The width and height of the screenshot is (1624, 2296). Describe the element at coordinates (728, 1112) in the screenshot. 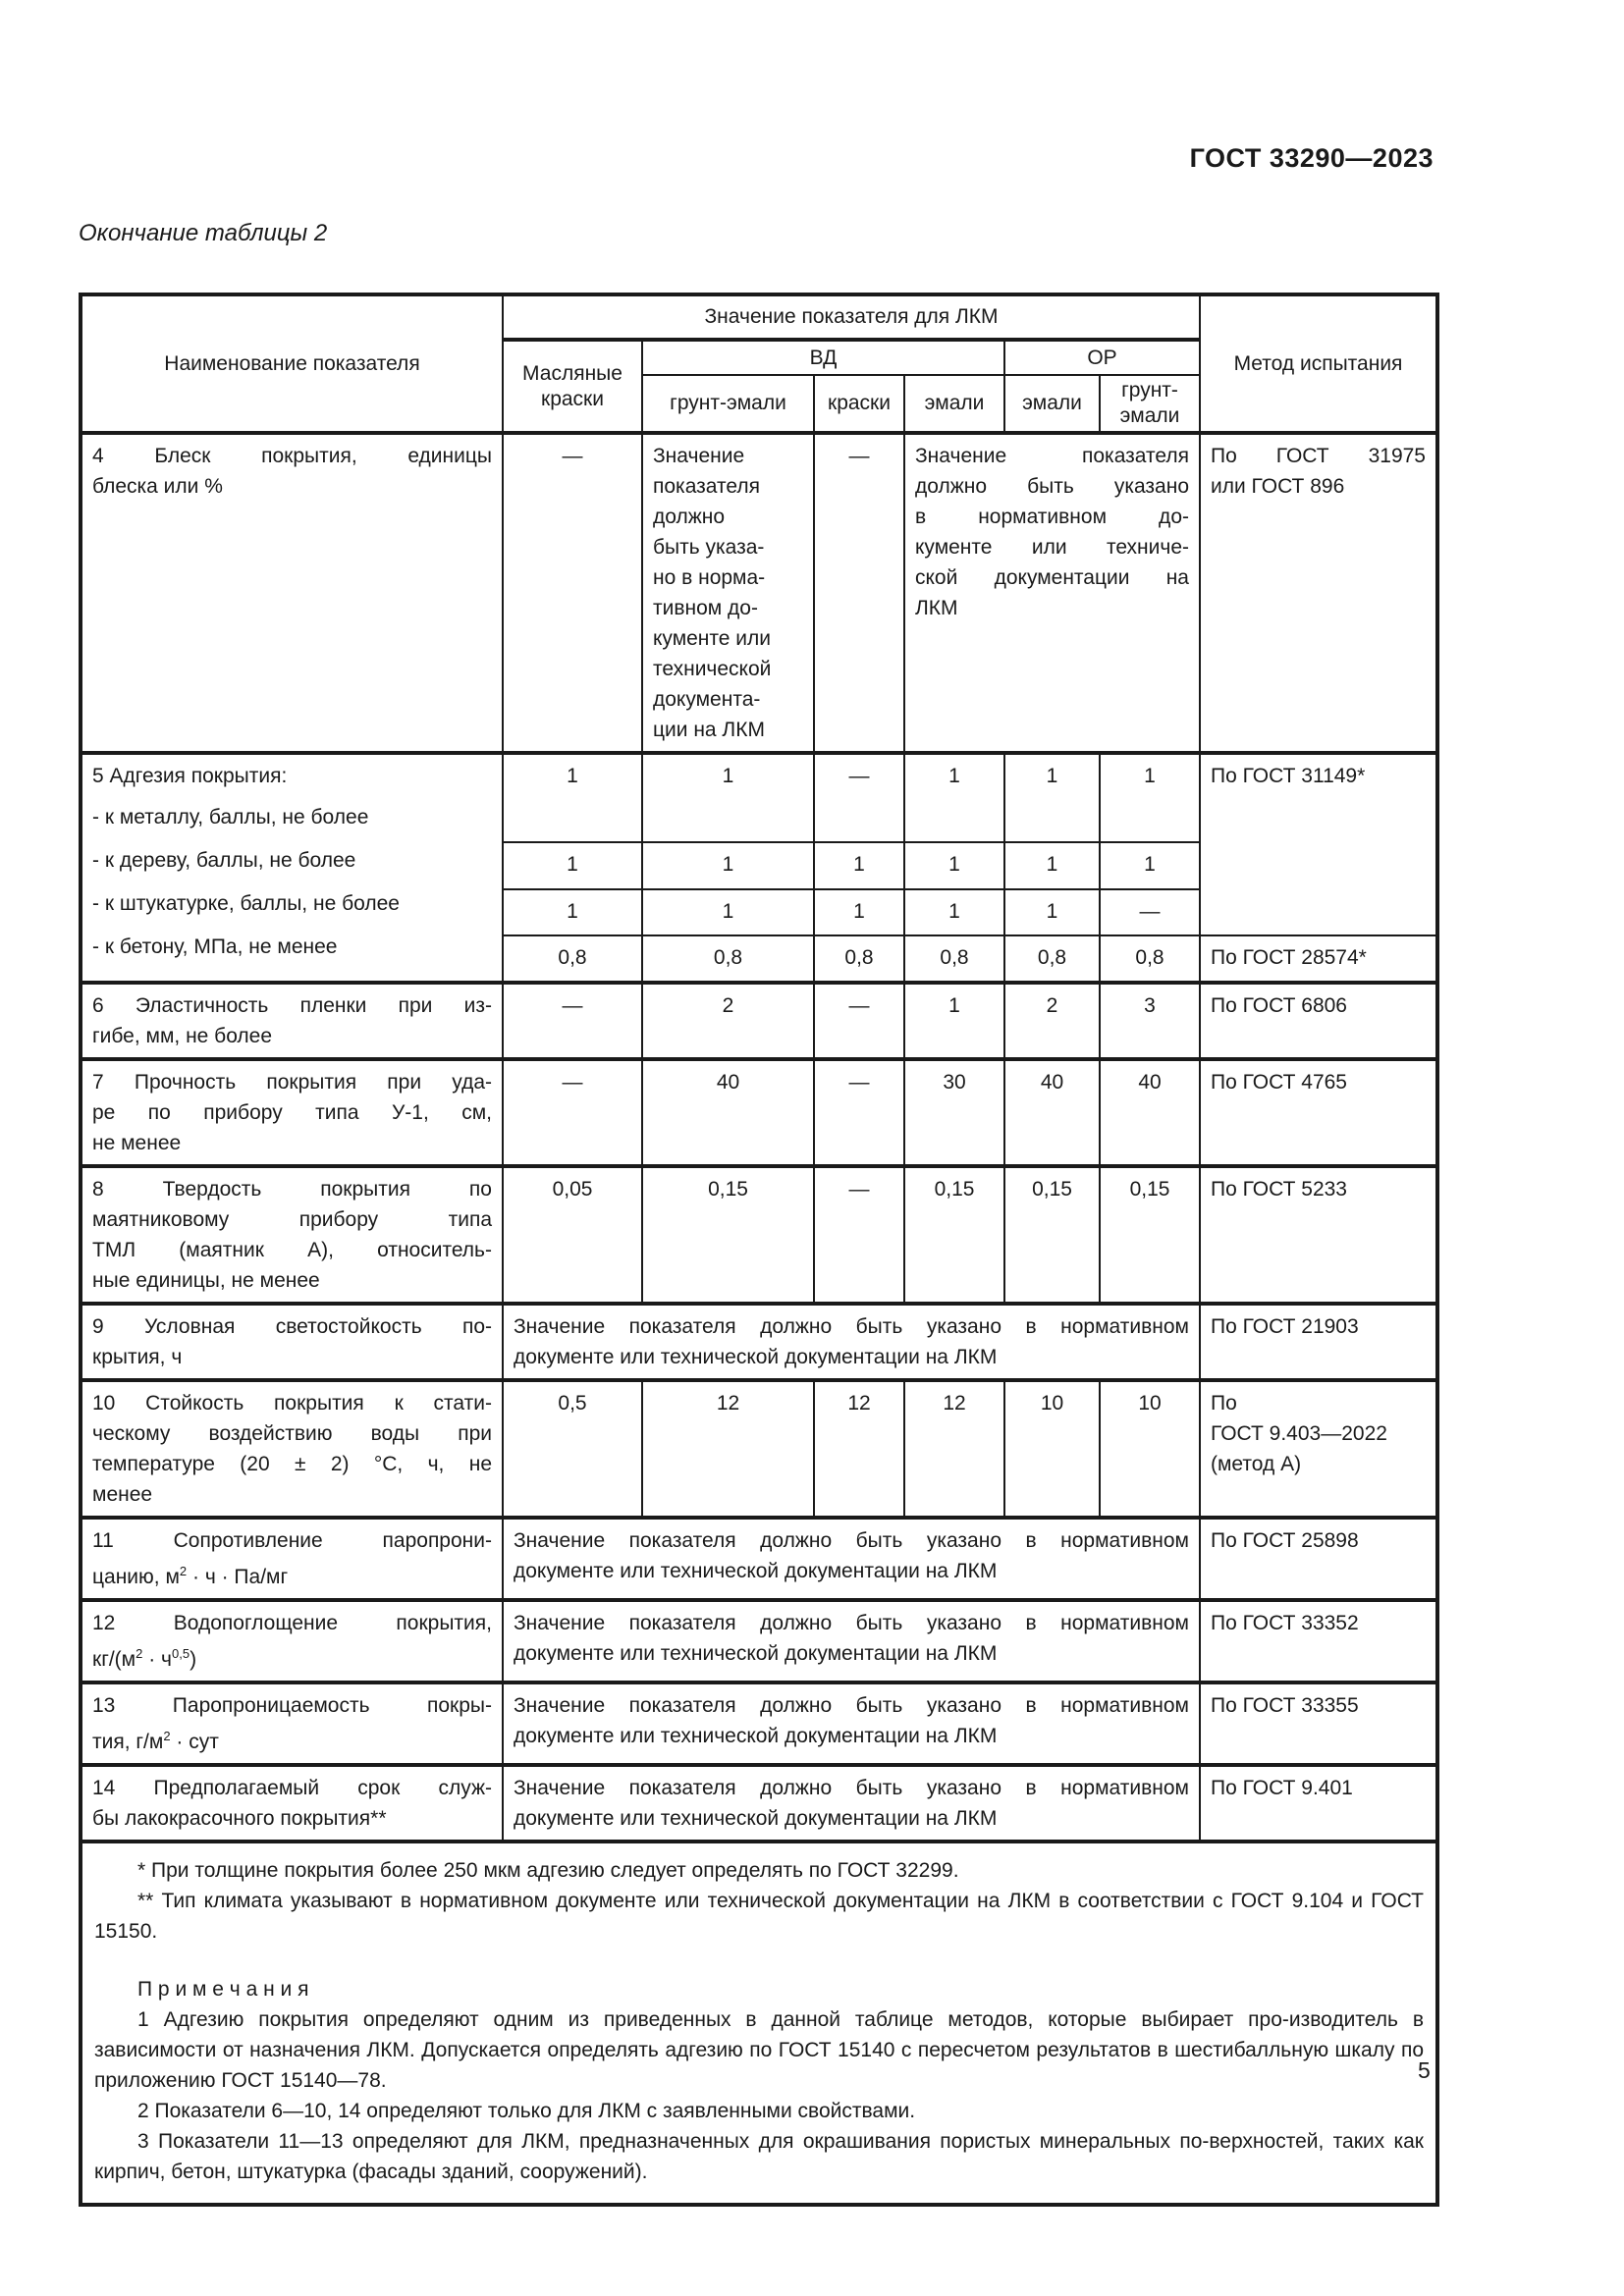

I see `row7-value-vd-grunt: 40` at that location.